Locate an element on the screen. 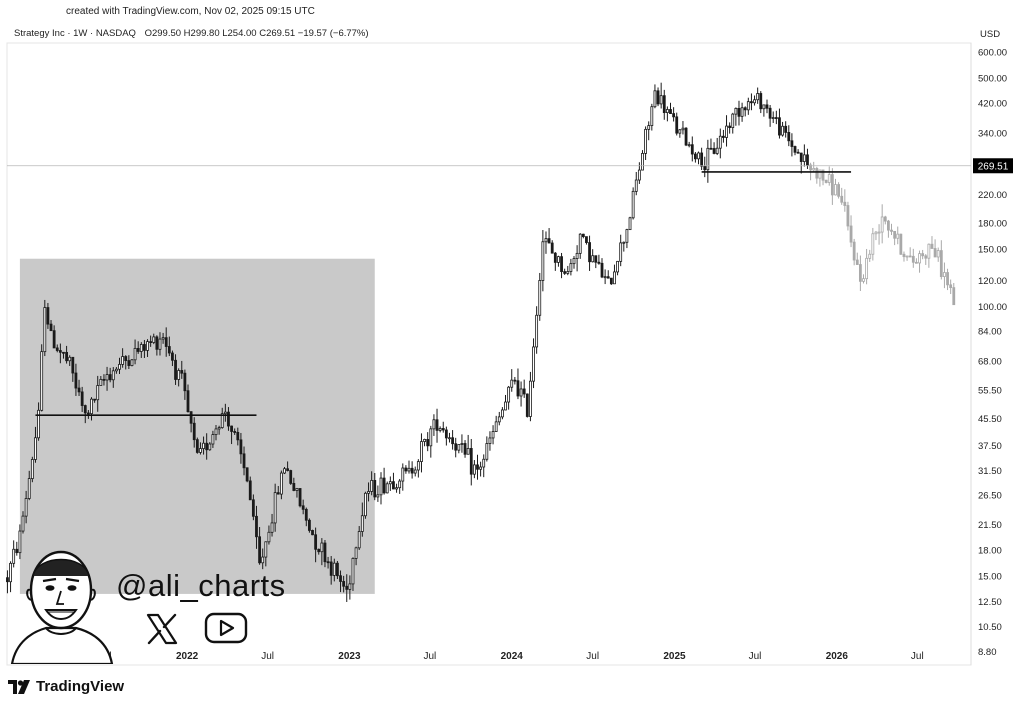 The width and height of the screenshot is (1024, 711). x-tick-label: 2025 is located at coordinates (674, 656).